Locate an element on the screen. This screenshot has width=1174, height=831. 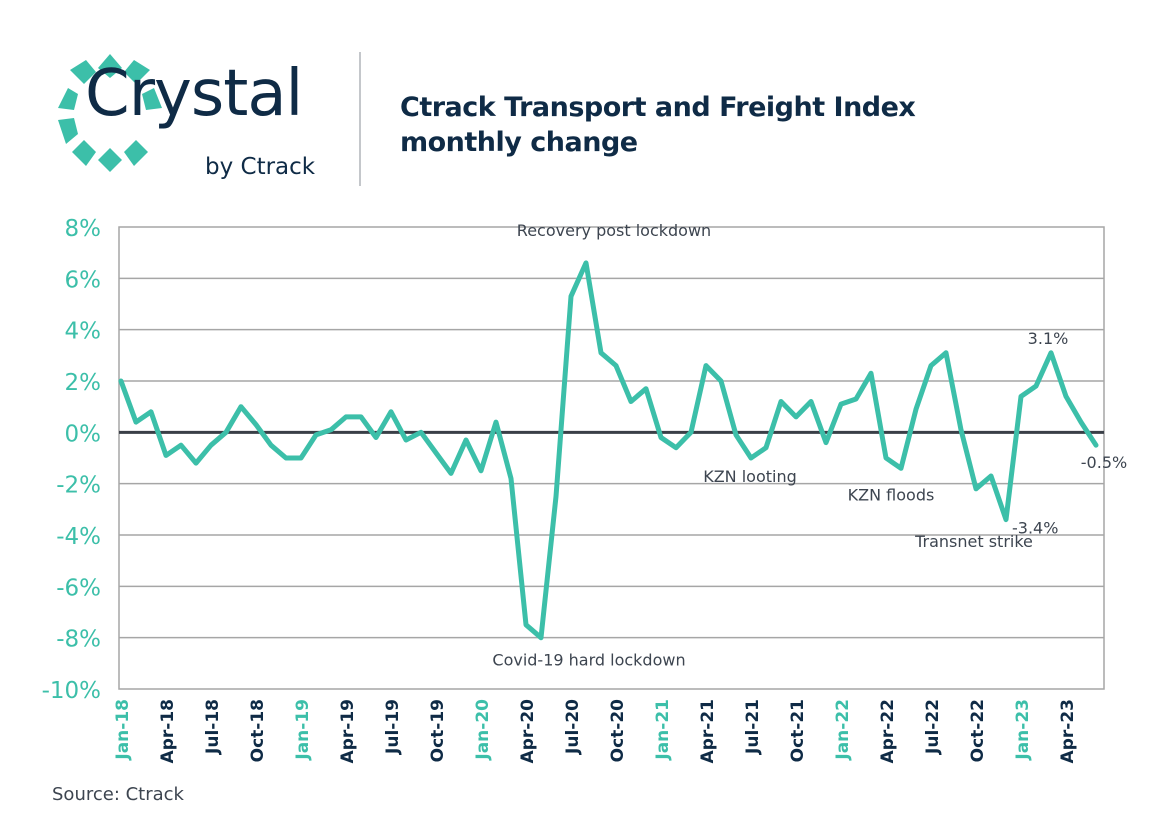
header-divider is located at coordinates (360, 119).